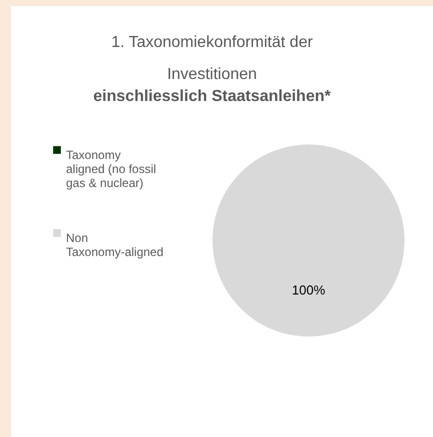  I want to click on chart-subtitle: einschliesslich Staatsanleihen*, so click(212, 96).